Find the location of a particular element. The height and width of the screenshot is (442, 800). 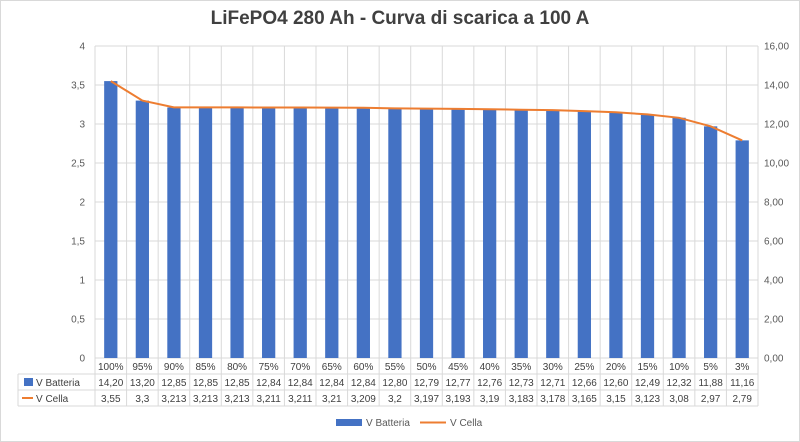

category-label: 40% is located at coordinates (490, 367).